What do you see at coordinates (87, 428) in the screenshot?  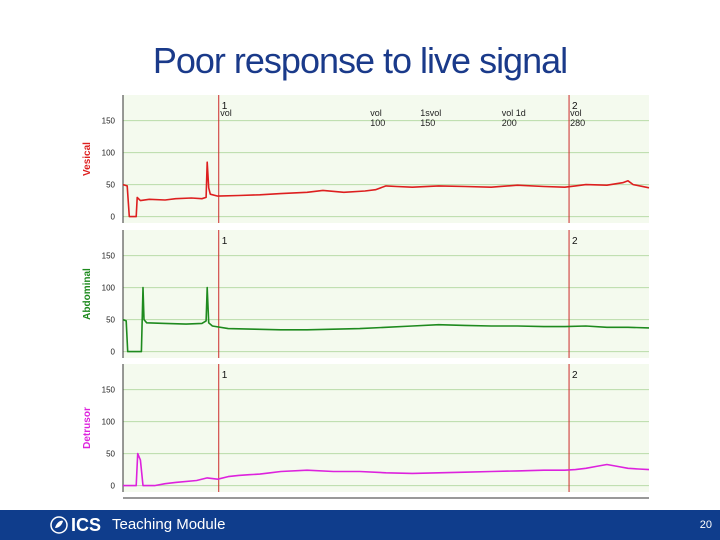 I see `series-label: Detrusor` at bounding box center [87, 428].